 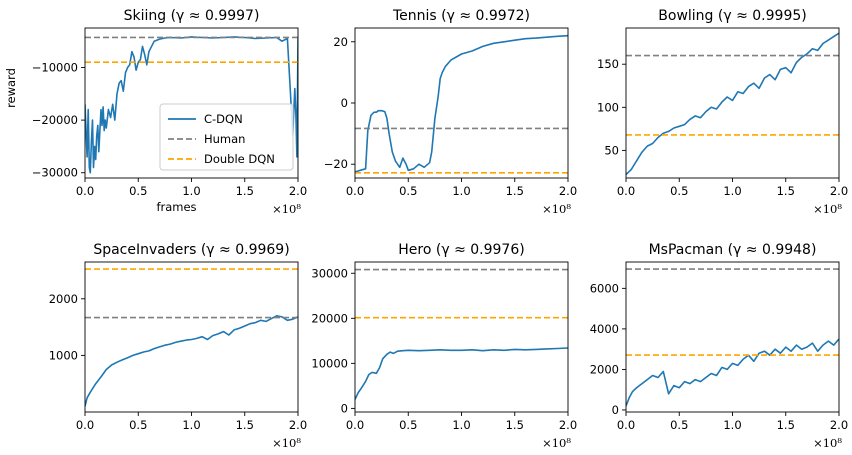 What do you see at coordinates (191, 250) in the screenshot?
I see `chart-title: SpaceInvaders (γ ≈ 0.9969)` at bounding box center [191, 250].